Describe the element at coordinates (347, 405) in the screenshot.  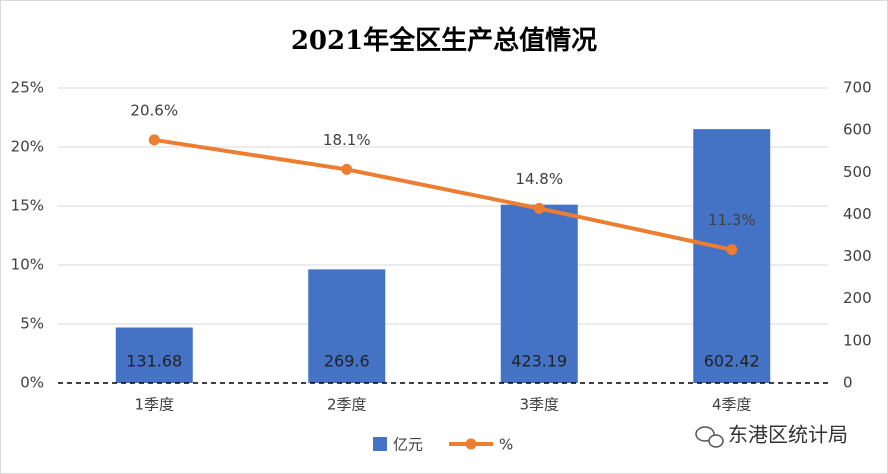
I see `x-tick-label: 2季度` at that location.